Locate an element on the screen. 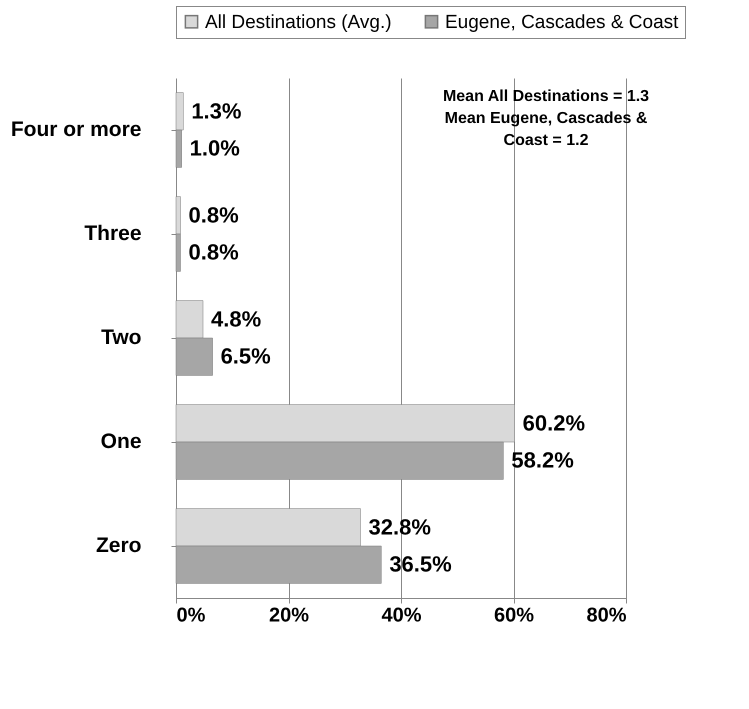 The height and width of the screenshot is (709, 749). data-label: 60.2% is located at coordinates (554, 423).